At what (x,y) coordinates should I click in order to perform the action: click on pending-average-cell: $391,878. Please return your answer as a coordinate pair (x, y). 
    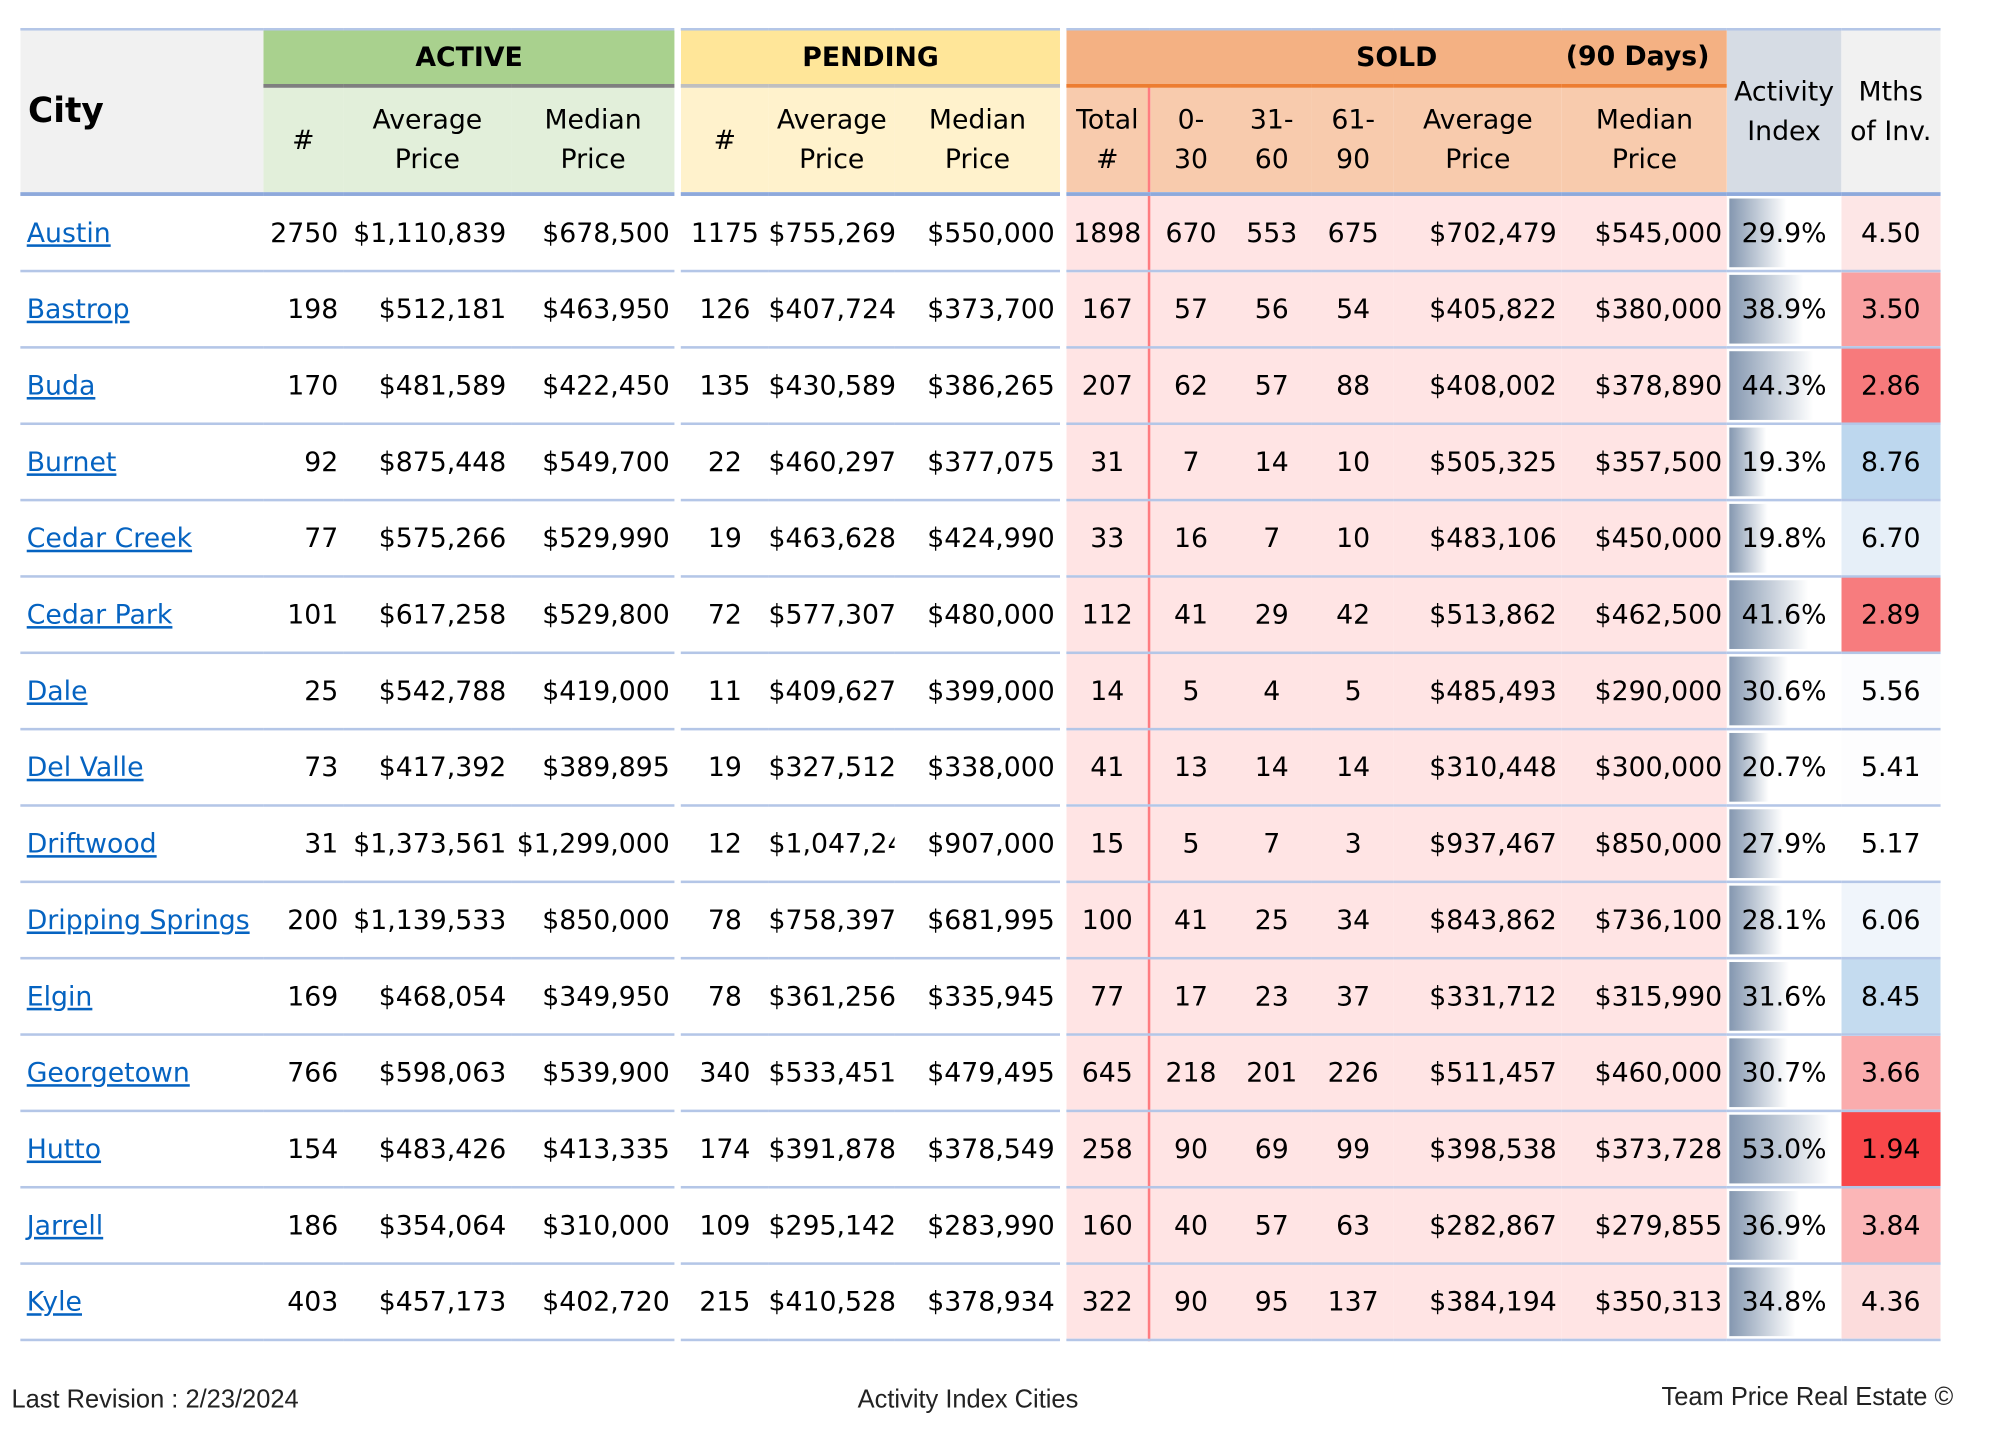
    Looking at the image, I should click on (832, 1149).